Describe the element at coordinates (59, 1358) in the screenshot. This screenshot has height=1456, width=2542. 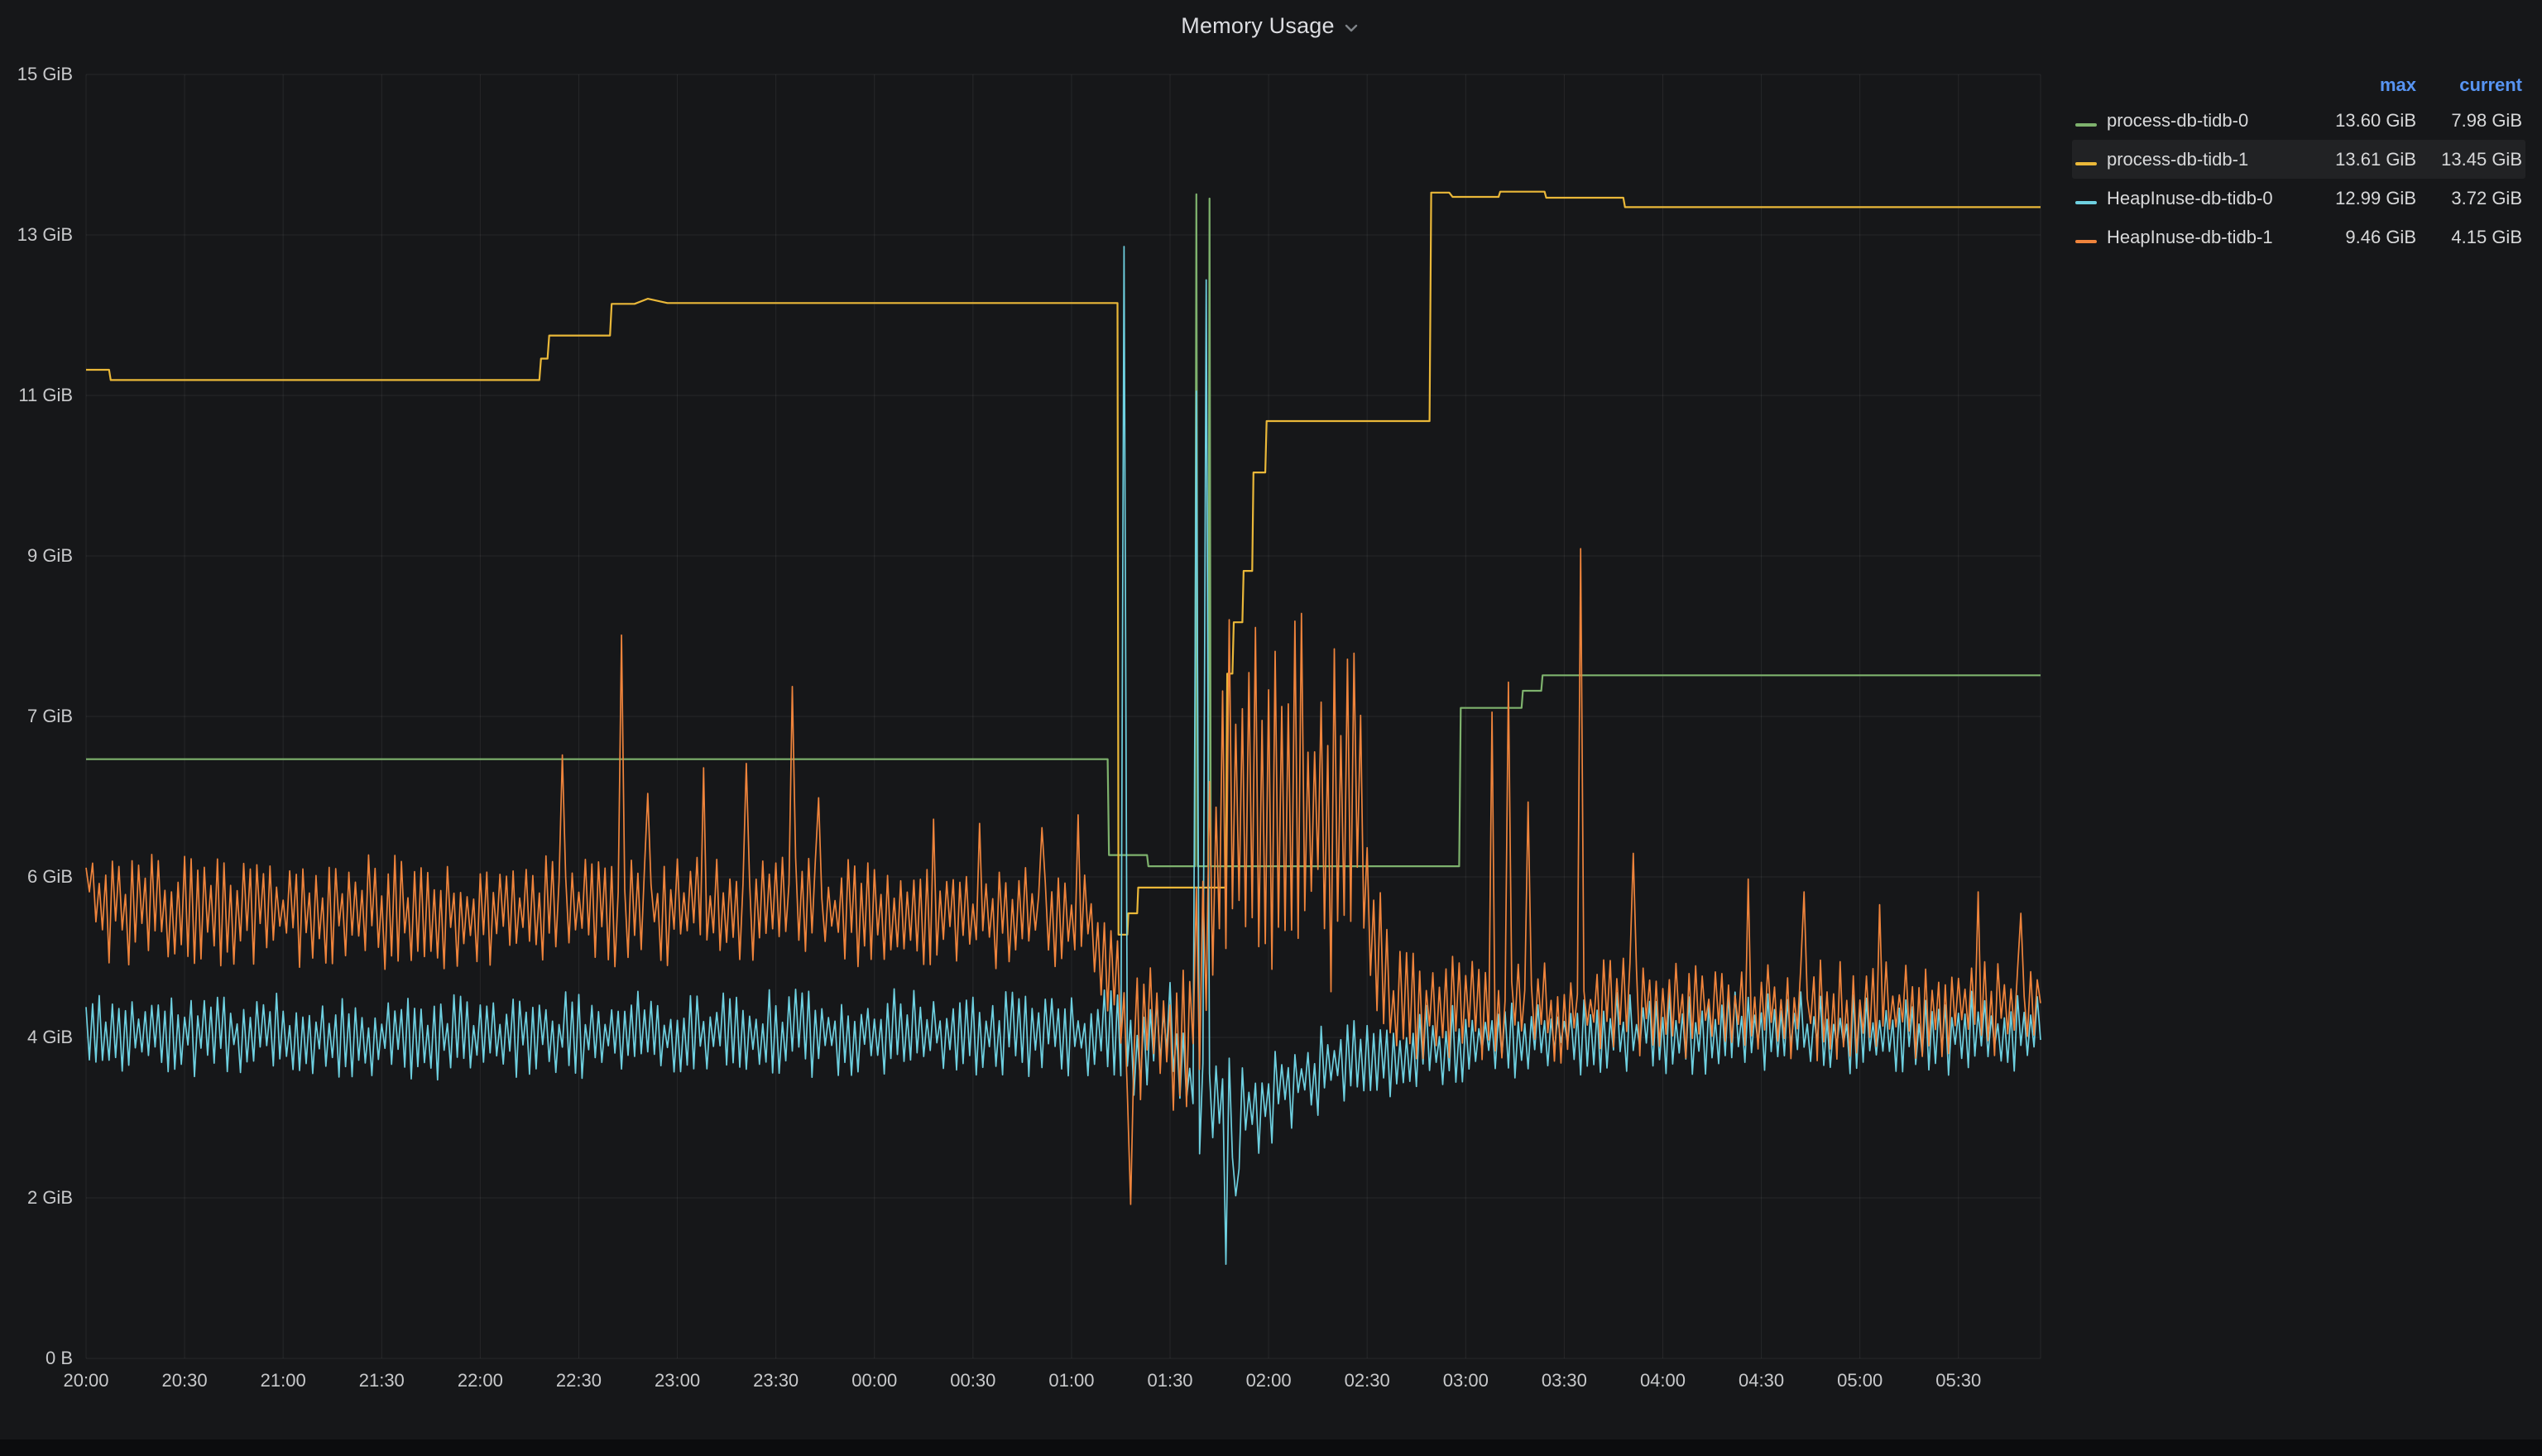
I see `y-axis-tick-label: 0 B` at that location.